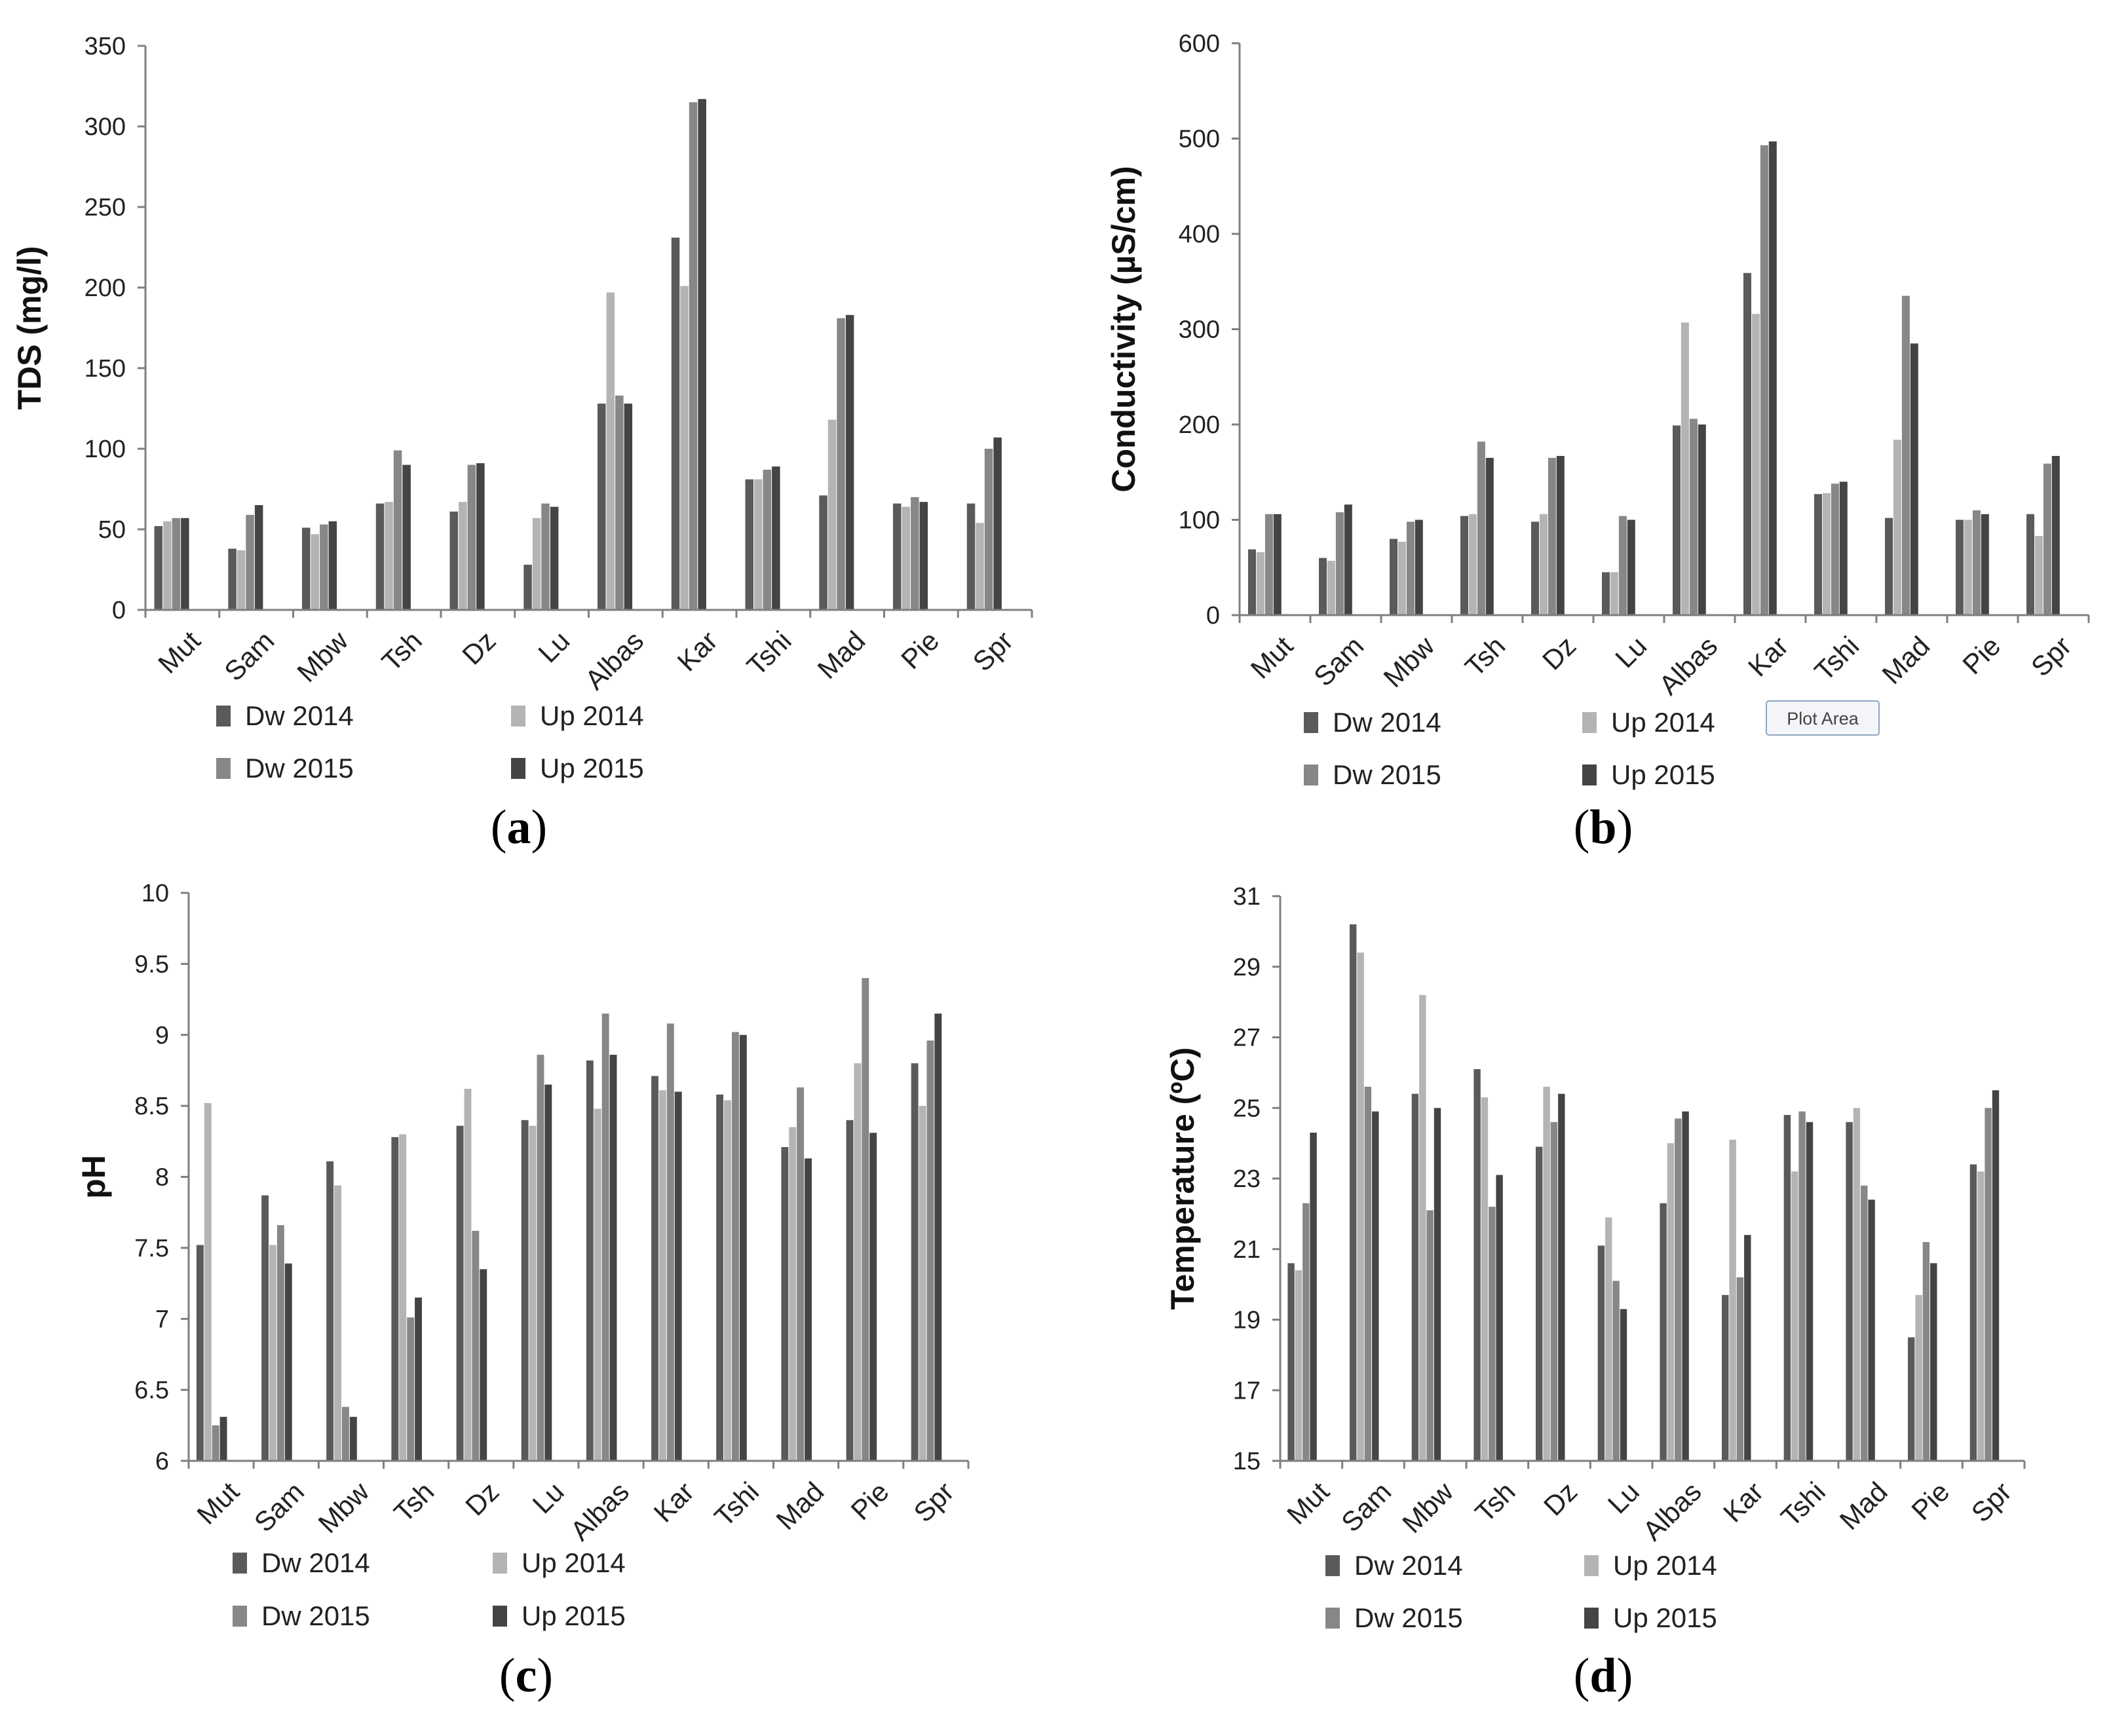  What do you see at coordinates (988, 529) in the screenshot?
I see `bar-spr-dw-2015` at bounding box center [988, 529].